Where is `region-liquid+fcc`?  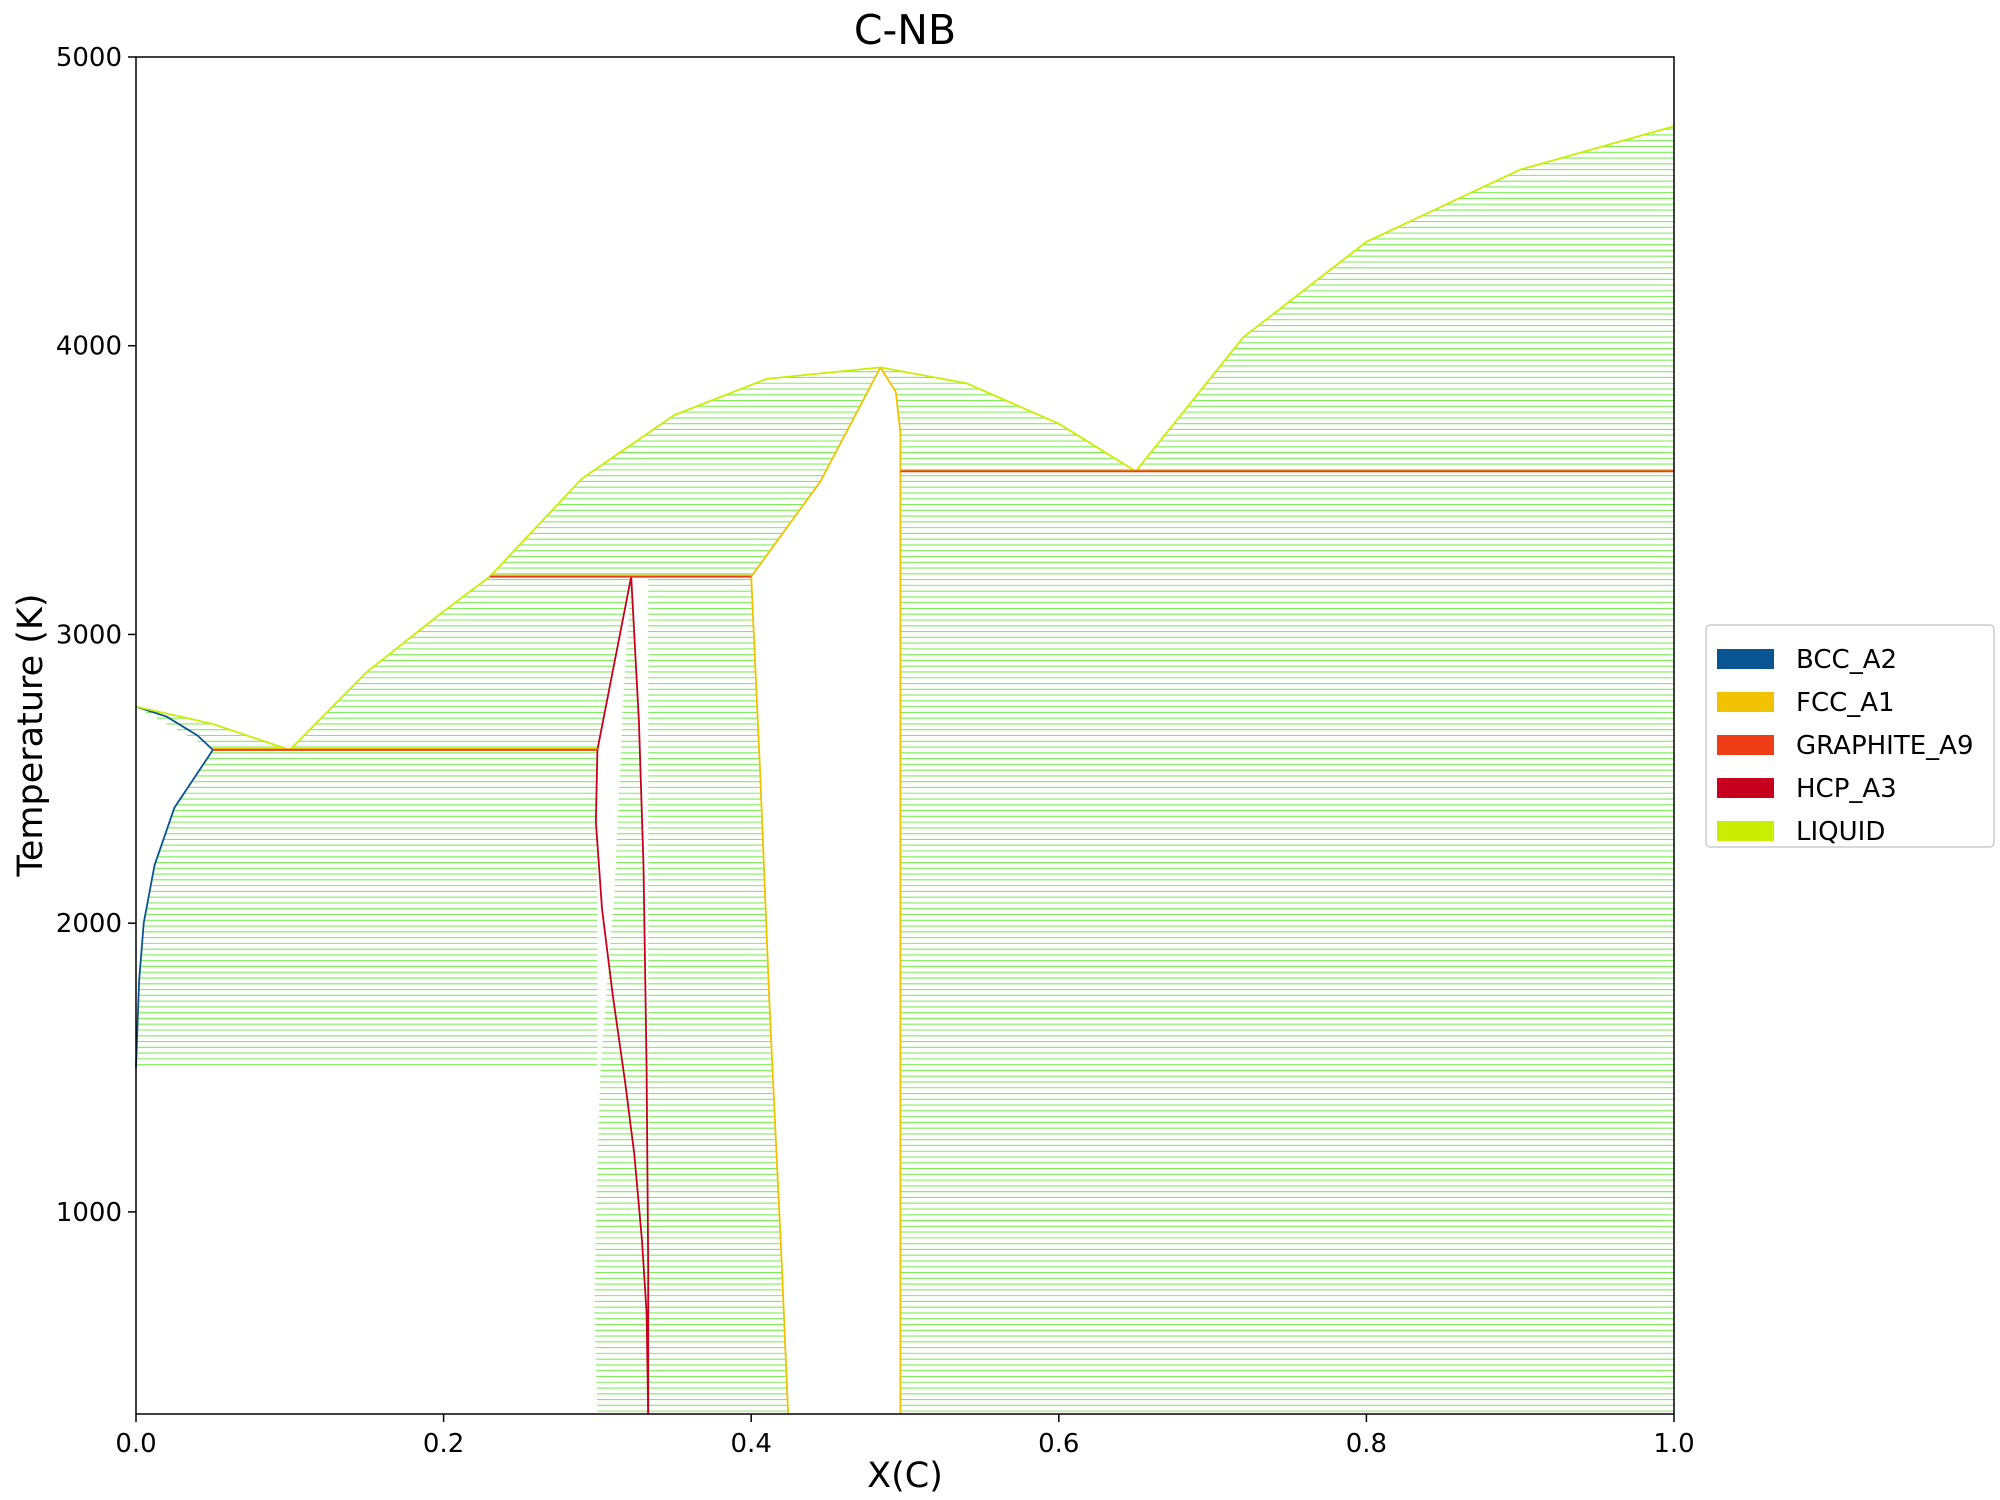
region-liquid+fcc is located at coordinates (685, 473).